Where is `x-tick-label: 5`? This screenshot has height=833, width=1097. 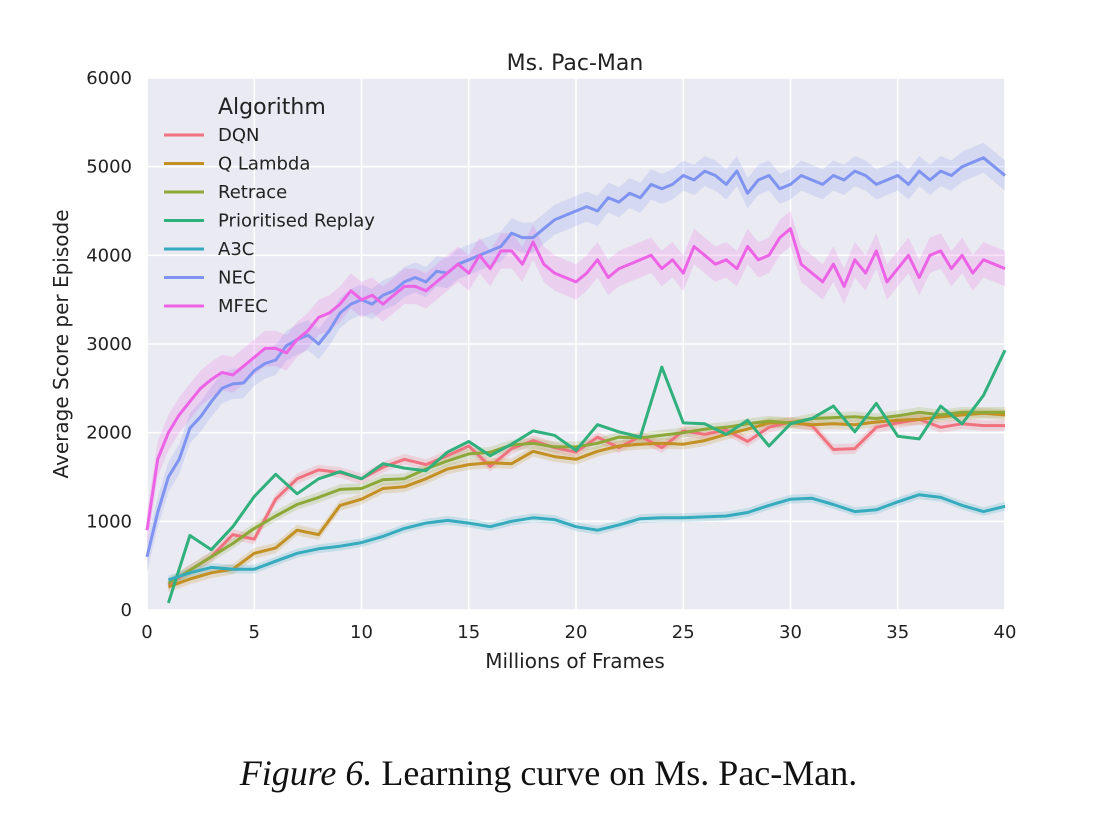 x-tick-label: 5 is located at coordinates (254, 632).